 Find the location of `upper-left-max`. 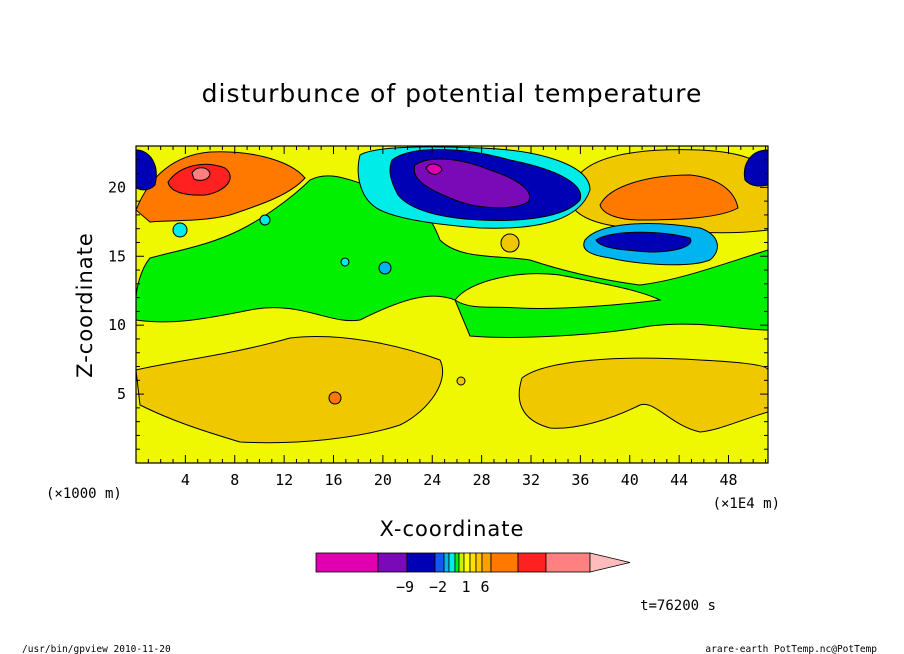

upper-left-max is located at coordinates (201, 174).